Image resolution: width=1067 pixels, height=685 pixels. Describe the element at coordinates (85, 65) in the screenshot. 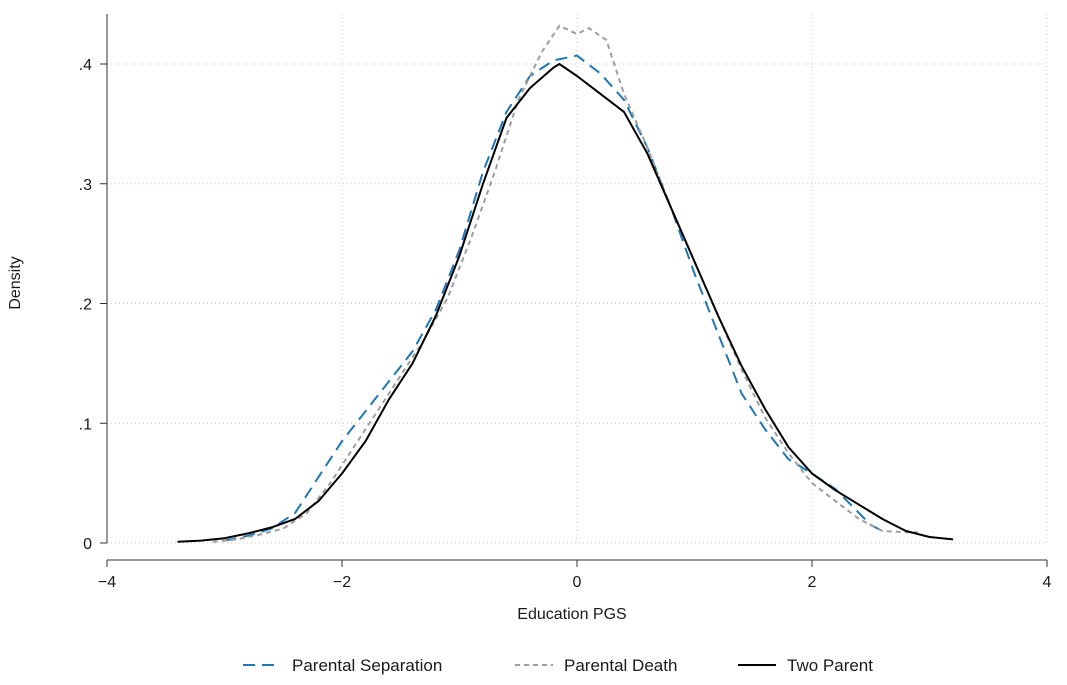

I see `y-tick-label: .4` at that location.